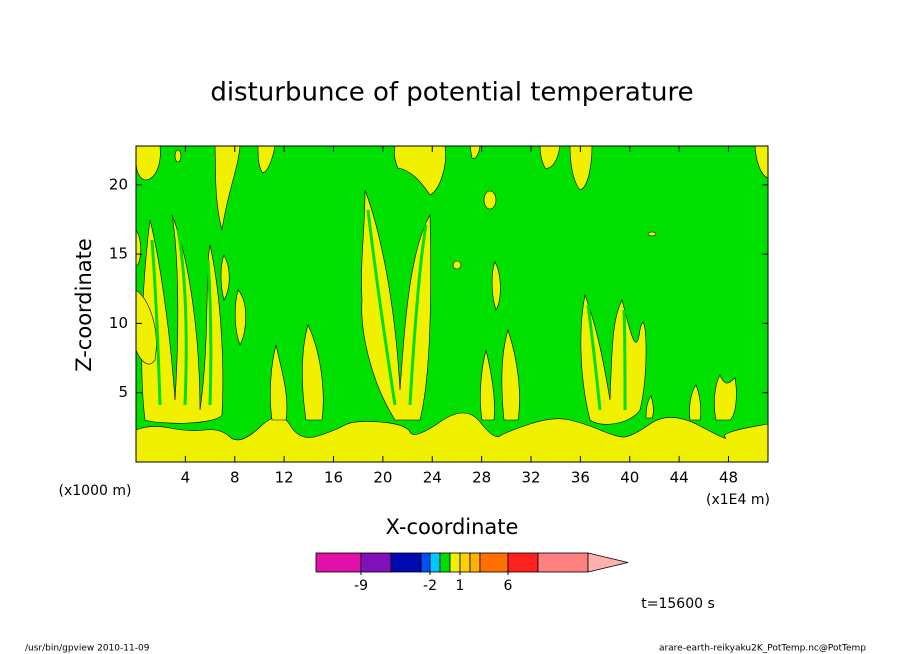 The height and width of the screenshot is (654, 904). What do you see at coordinates (451, 93) in the screenshot?
I see `chart-title: disturbunce of potential temperature` at bounding box center [451, 93].